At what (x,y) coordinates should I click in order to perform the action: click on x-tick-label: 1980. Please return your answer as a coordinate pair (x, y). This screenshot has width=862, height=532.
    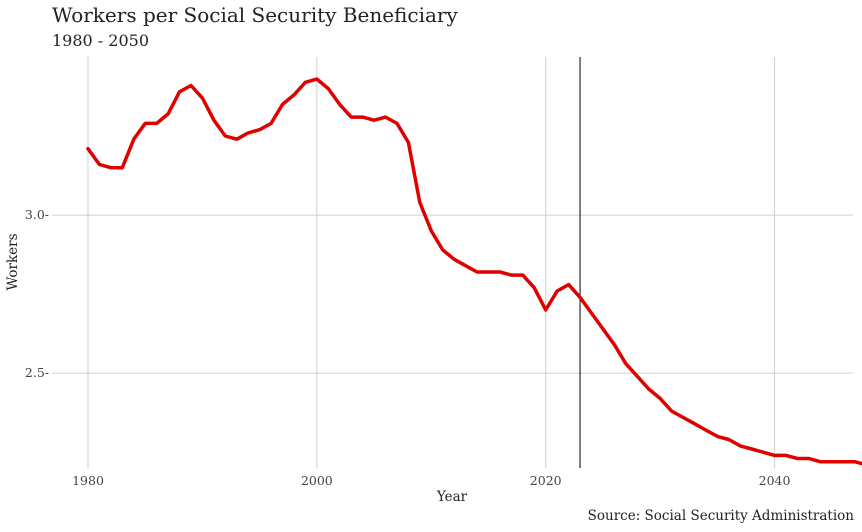
    Looking at the image, I should click on (88, 480).